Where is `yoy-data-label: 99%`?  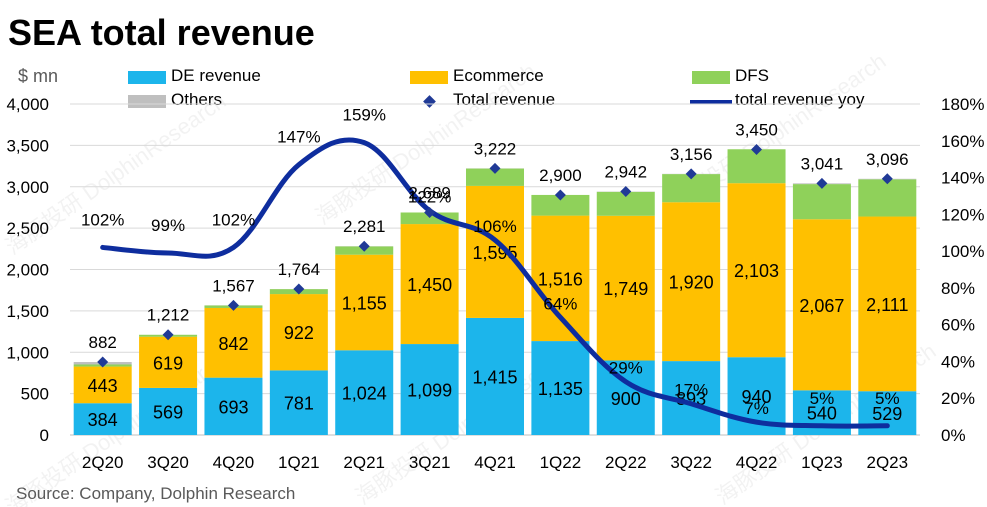
yoy-data-label: 99% is located at coordinates (168, 225).